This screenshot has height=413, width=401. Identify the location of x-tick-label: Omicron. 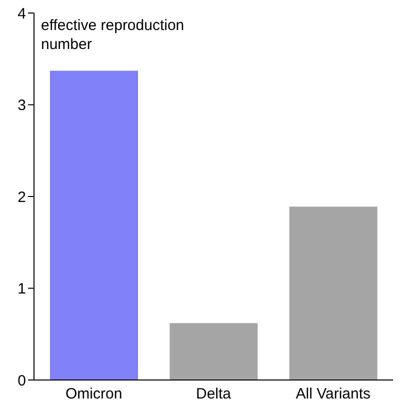
(93, 394).